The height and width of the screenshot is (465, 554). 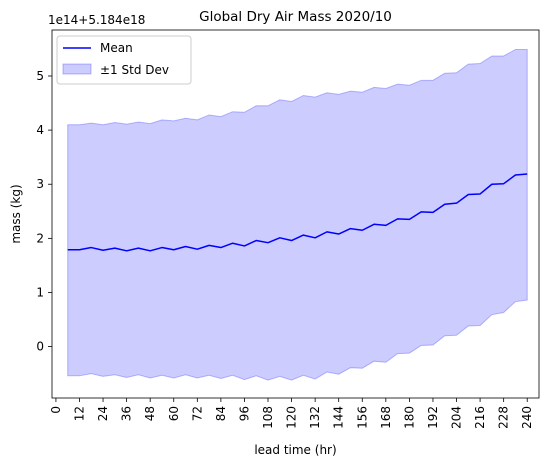 I want to click on x-tick-label: 156, so click(x=362, y=417).